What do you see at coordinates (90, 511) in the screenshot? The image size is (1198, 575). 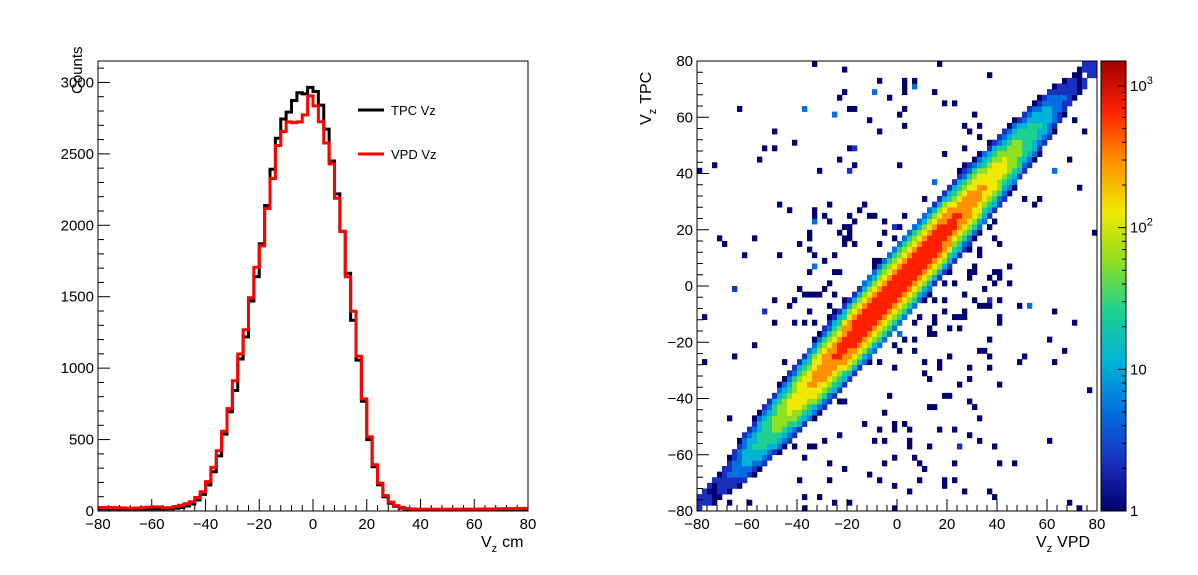 I see `histogram-y-tick-label: 0` at bounding box center [90, 511].